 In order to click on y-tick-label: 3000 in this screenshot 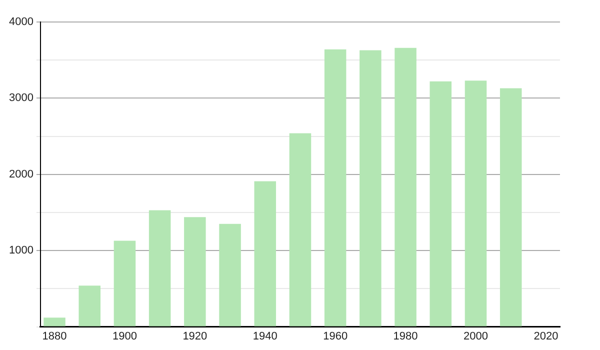, I will do `click(21, 98)`.